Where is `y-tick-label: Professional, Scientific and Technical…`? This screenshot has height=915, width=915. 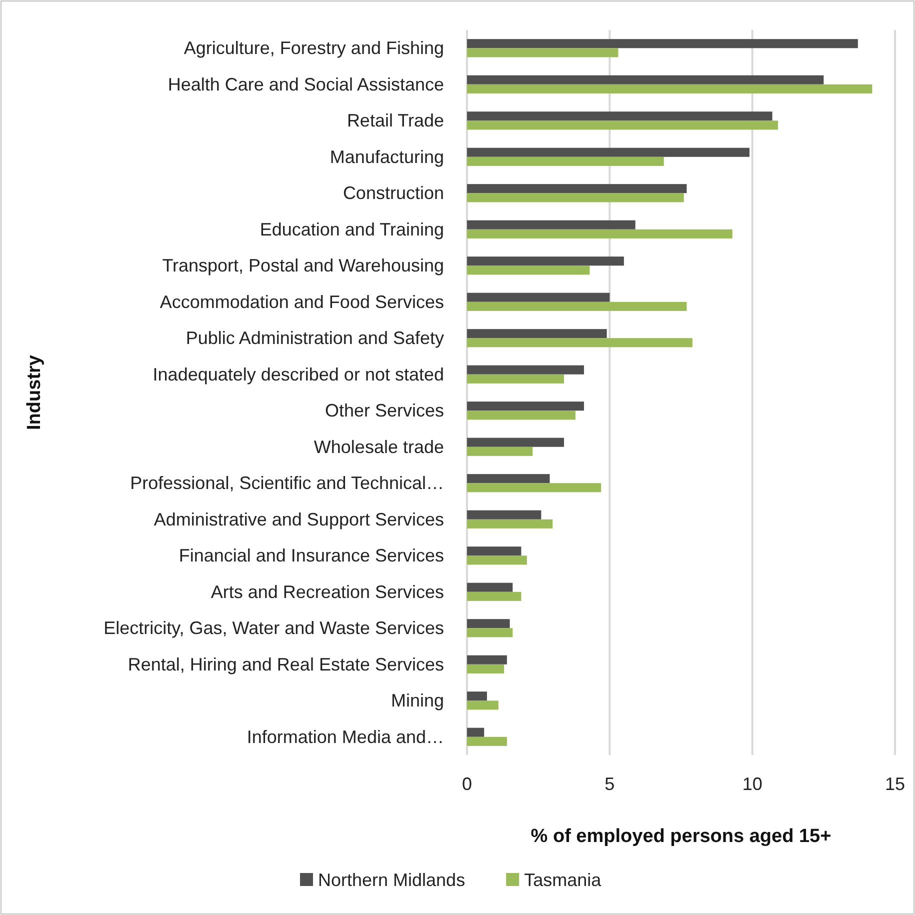
y-tick-label: Professional, Scientific and Technical… is located at coordinates (287, 483).